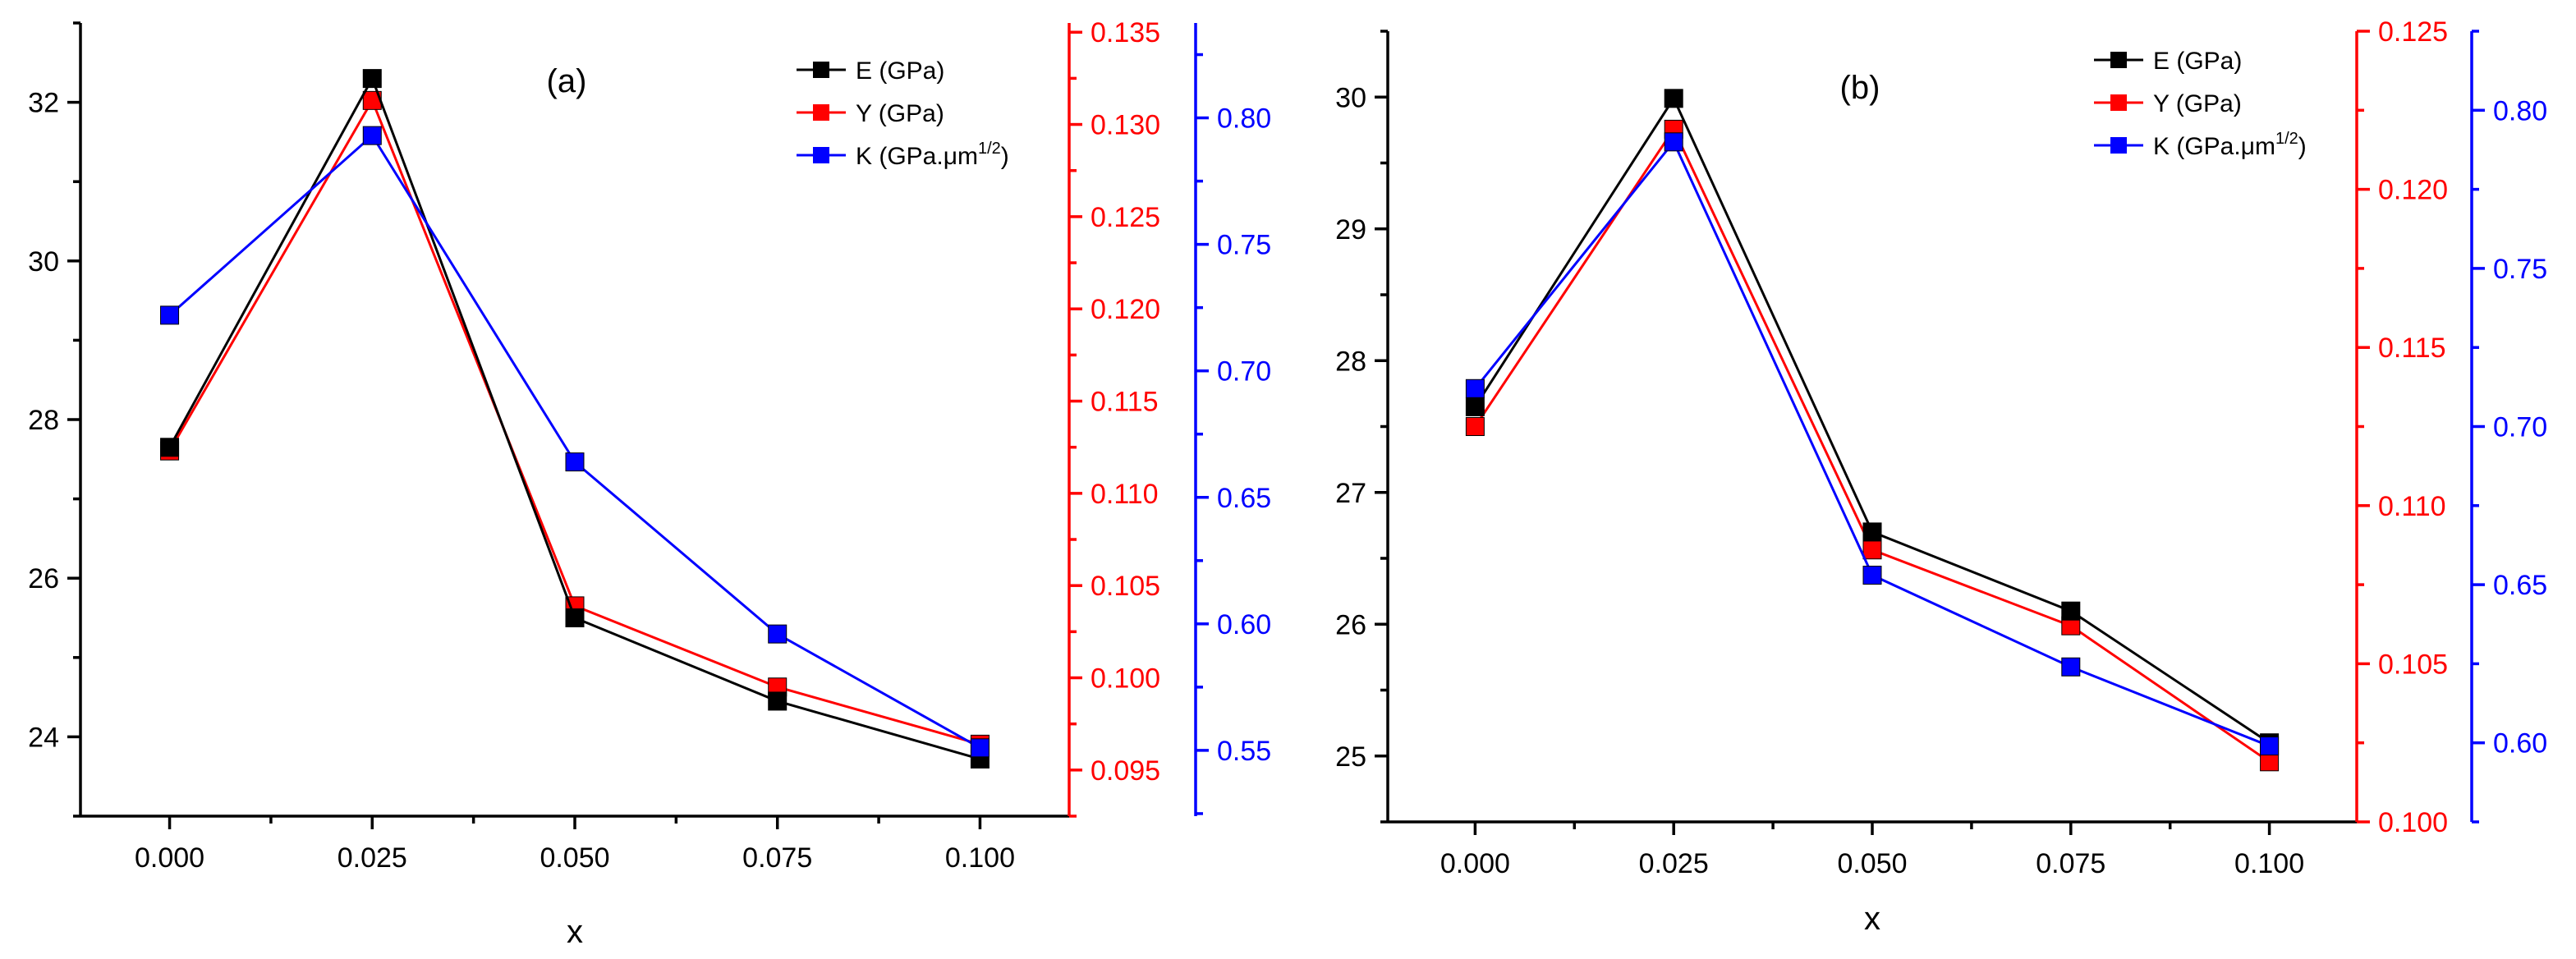 The image size is (2576, 959). What do you see at coordinates (1125, 771) in the screenshot?
I see `right-axis-red-tick-label: 0.095` at bounding box center [1125, 771].